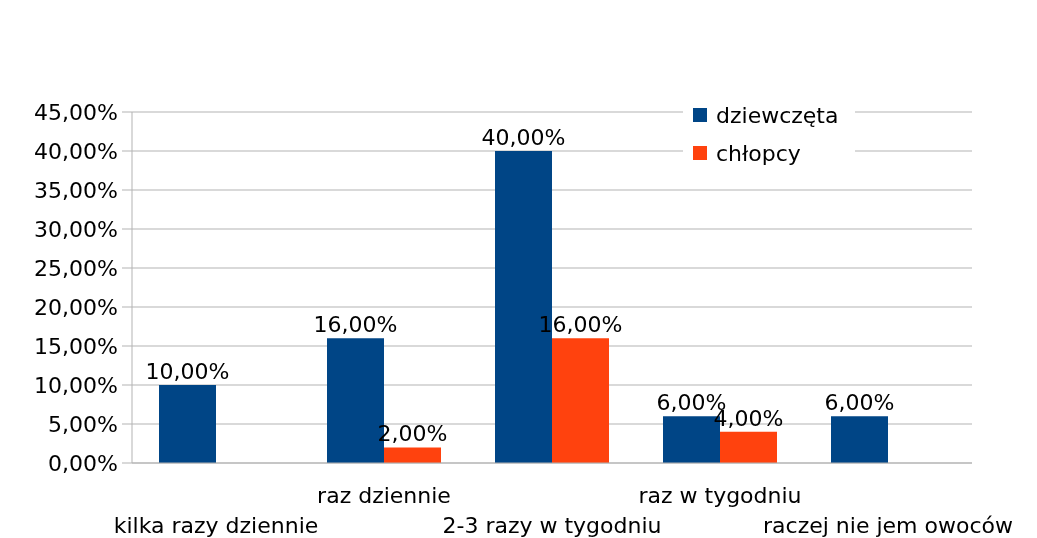 The width and height of the screenshot is (1037, 538). Describe the element at coordinates (355, 325) in the screenshot. I see `data-label: 16,00%` at that location.